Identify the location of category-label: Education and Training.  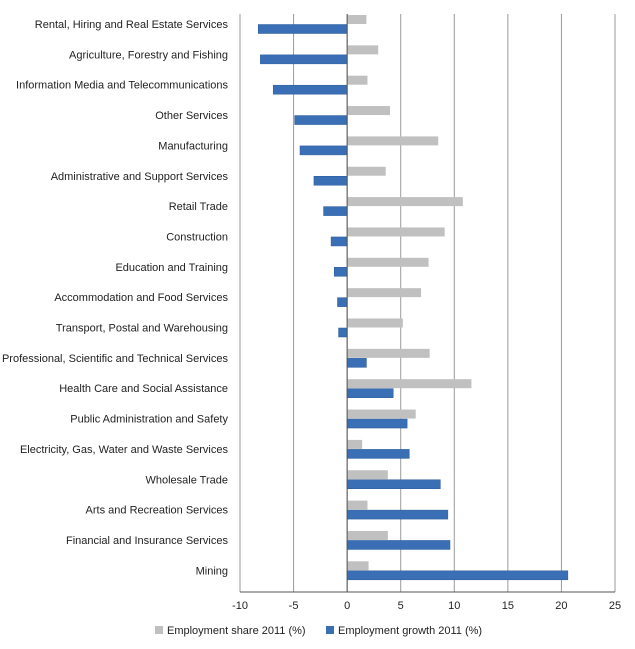
(171, 268).